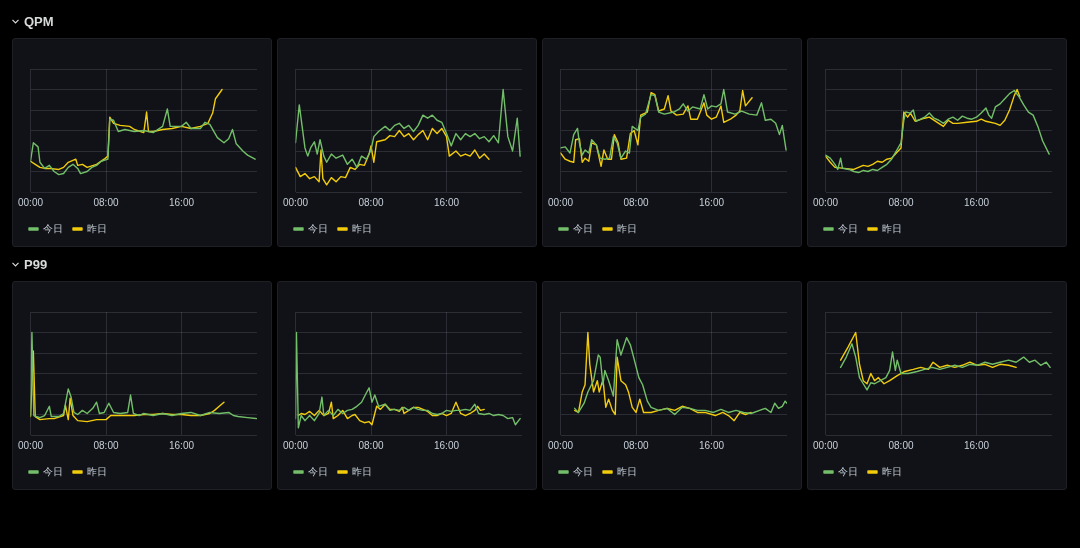  I want to click on text: P99, so click(36, 264).